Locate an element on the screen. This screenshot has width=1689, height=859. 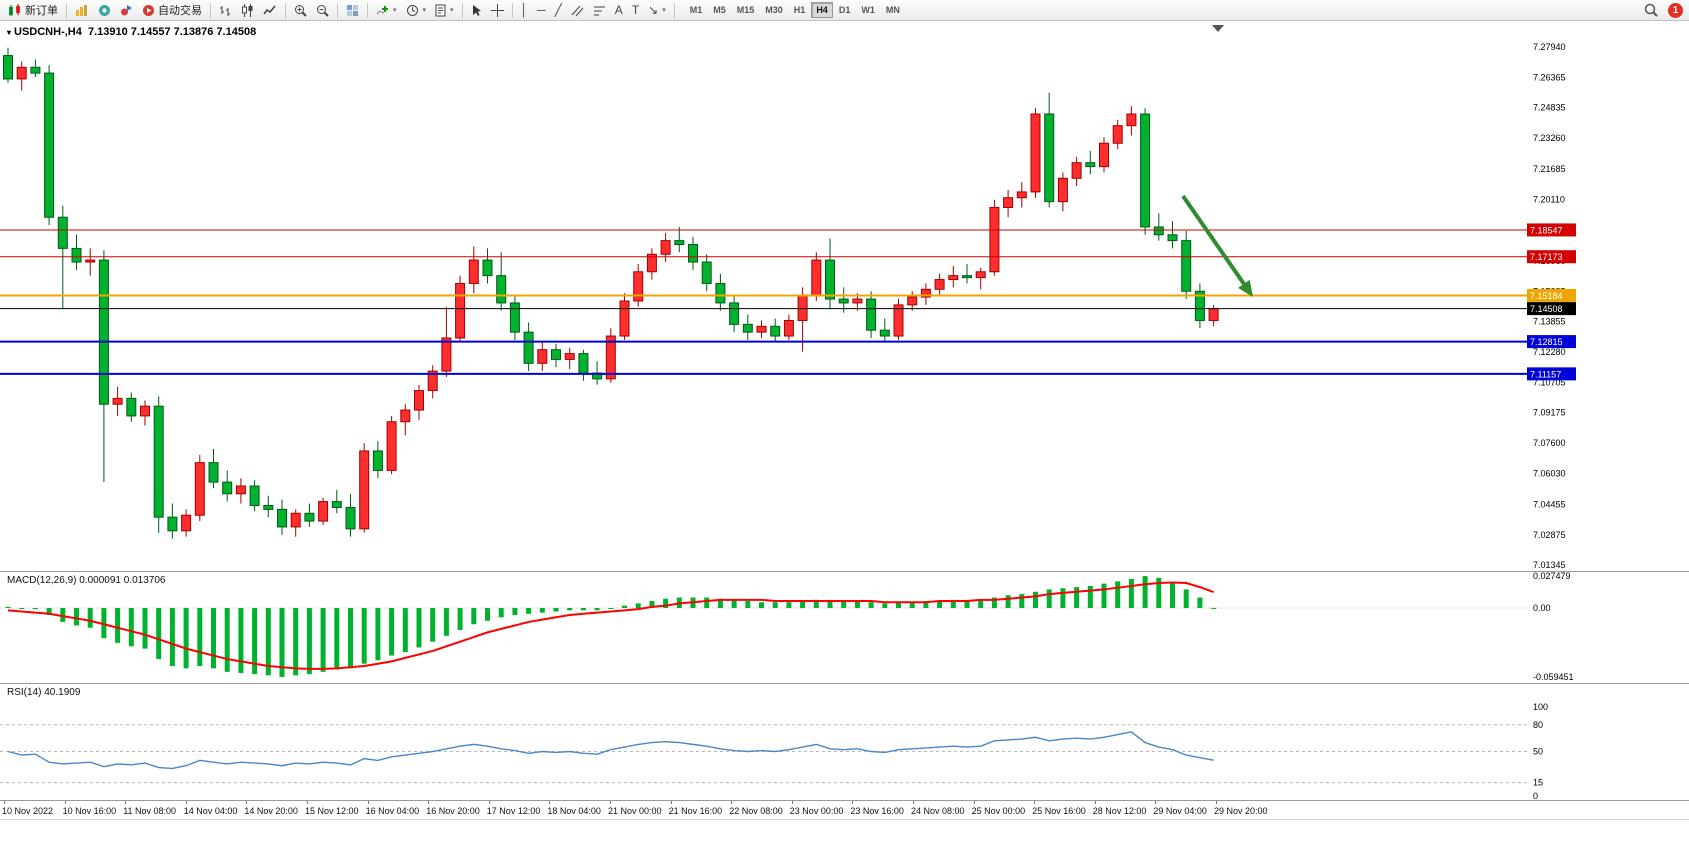
new-order-button: 新订单 is located at coordinates (33, 10).